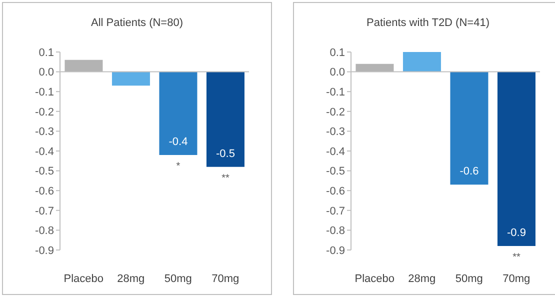 The width and height of the screenshot is (555, 298). Describe the element at coordinates (516, 233) in the screenshot. I see `data-label: -0.9` at that location.